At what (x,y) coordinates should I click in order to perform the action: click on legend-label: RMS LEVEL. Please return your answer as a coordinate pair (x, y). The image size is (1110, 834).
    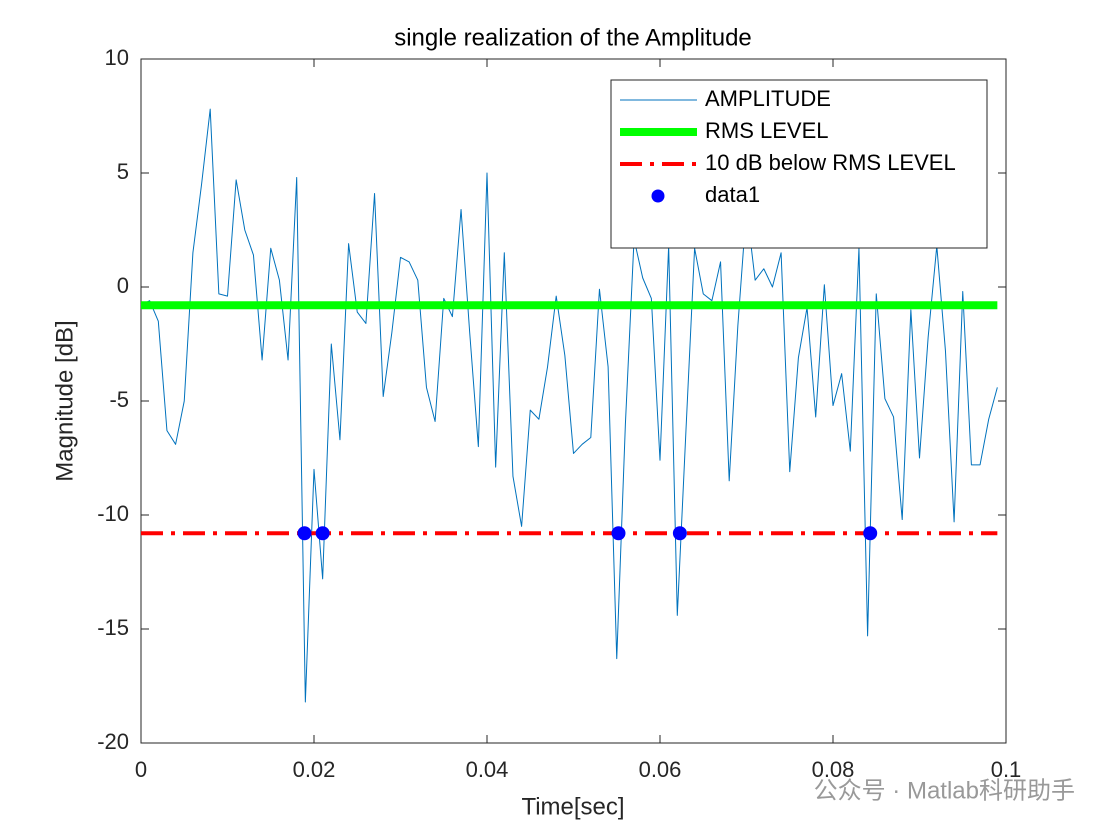
    Looking at the image, I should click on (767, 130).